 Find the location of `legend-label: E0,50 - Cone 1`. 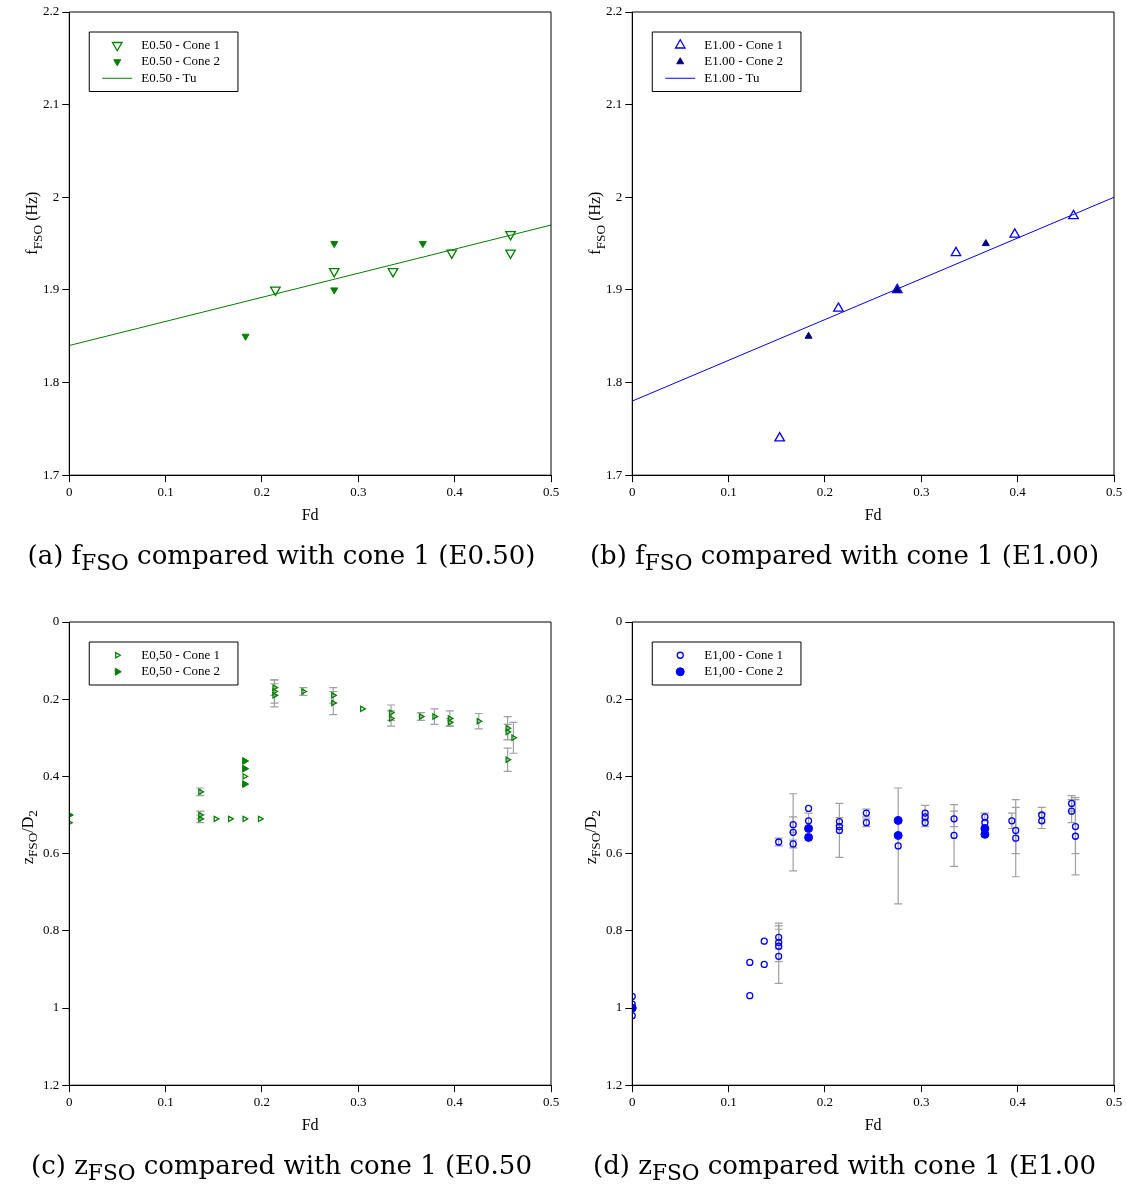

legend-label: E0,50 - Cone 1 is located at coordinates (180, 654).